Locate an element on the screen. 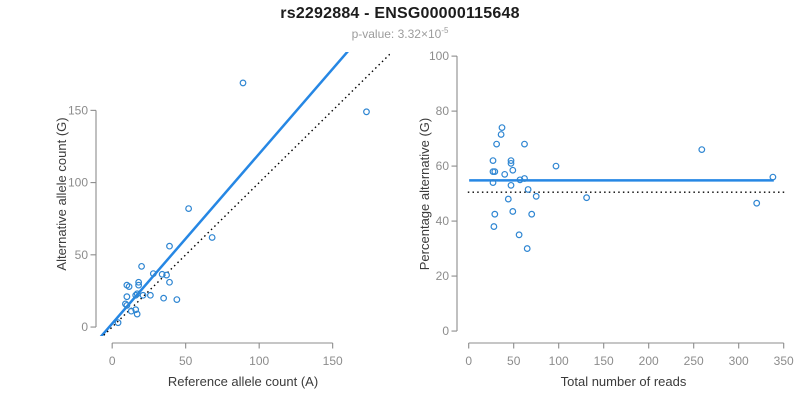 The width and height of the screenshot is (800, 400). figure-title: rs2292884 - ENSG00000115648 is located at coordinates (400, 13).